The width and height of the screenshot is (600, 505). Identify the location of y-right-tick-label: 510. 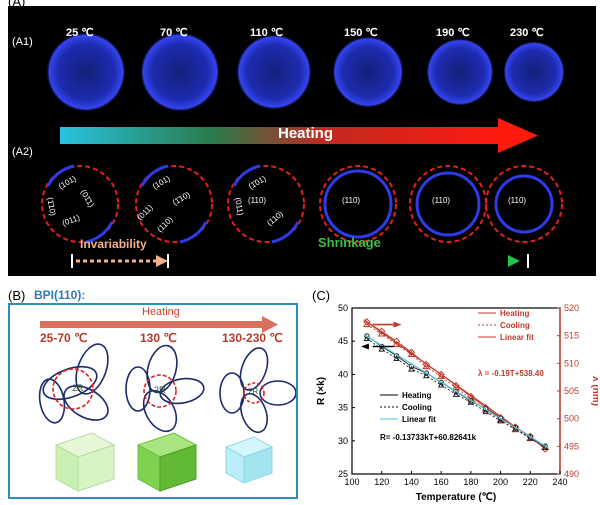
(571, 363).